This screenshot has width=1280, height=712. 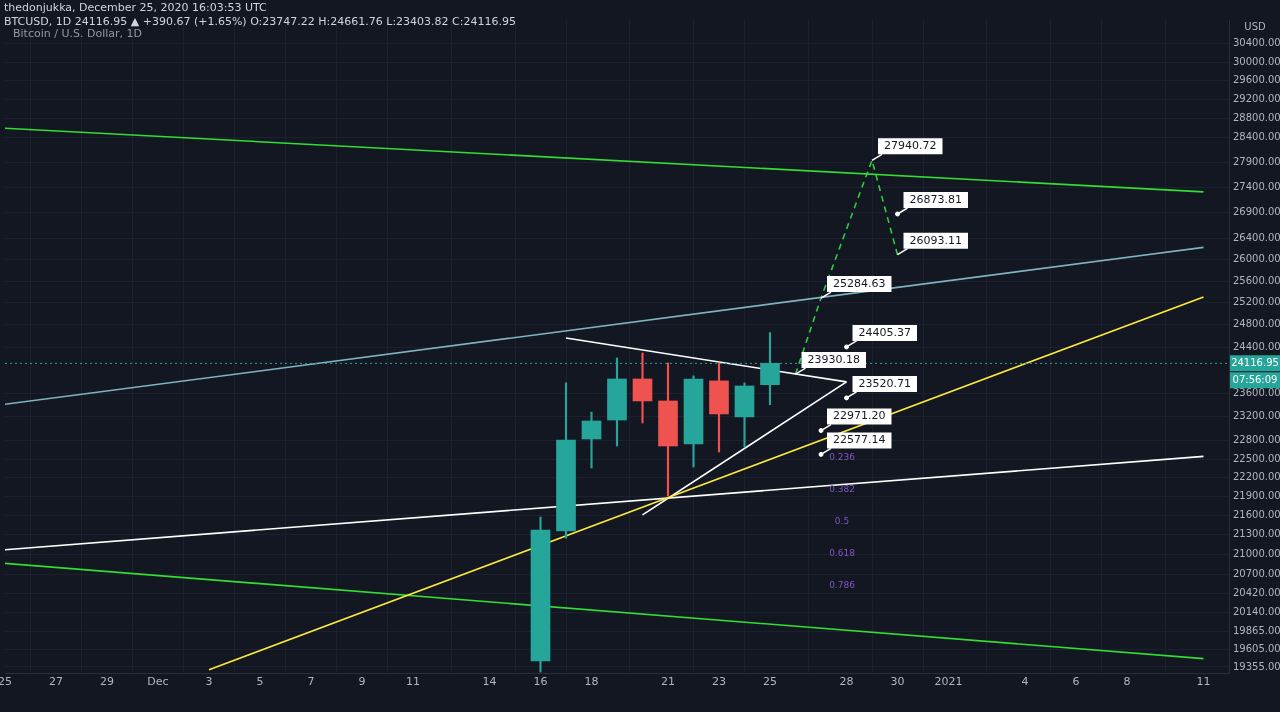 I want to click on y-tick-label: 22800.00, so click(x=1256, y=440).